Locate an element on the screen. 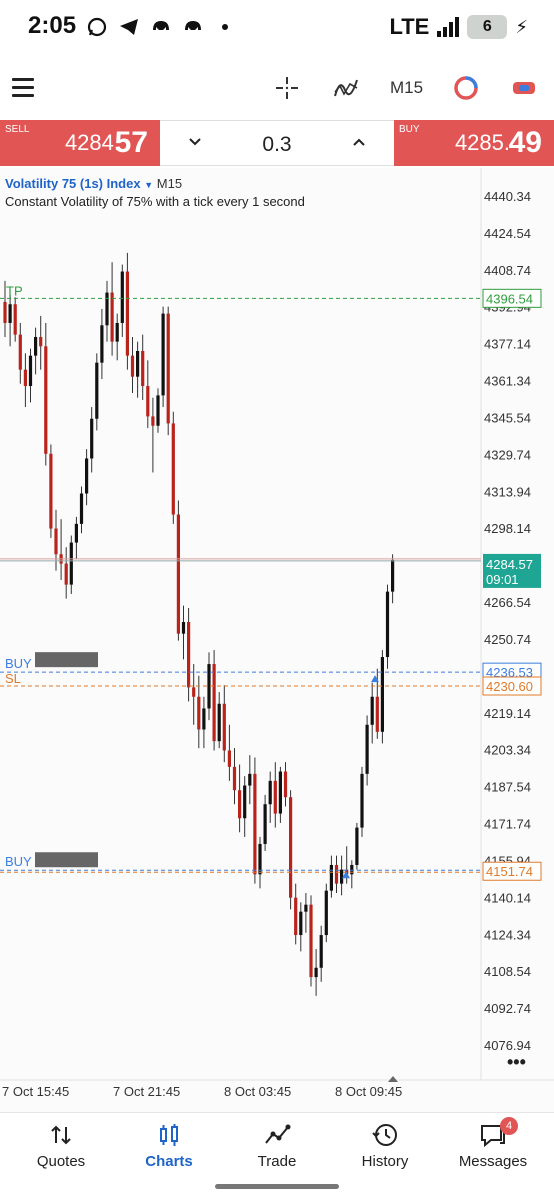 This screenshot has width=554, height=1200. time-tick-label: 7 Oct 21:45 is located at coordinates (146, 1091).